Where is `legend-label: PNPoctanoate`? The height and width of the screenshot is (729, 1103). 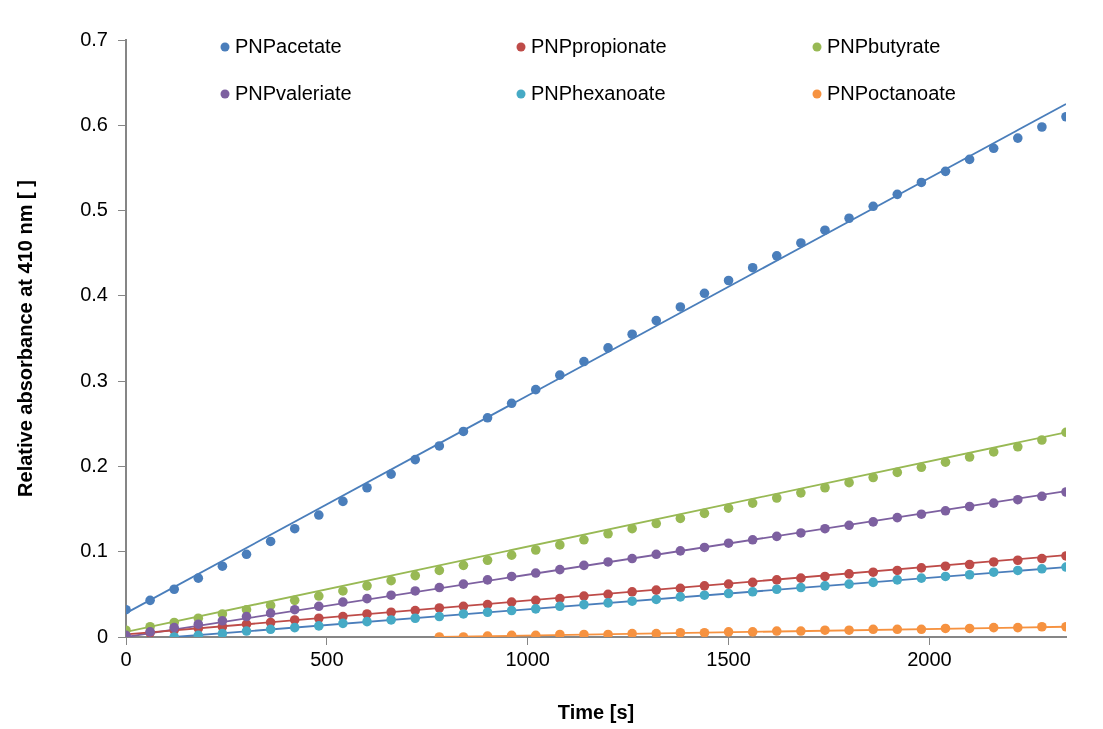 legend-label: PNPoctanoate is located at coordinates (891, 92).